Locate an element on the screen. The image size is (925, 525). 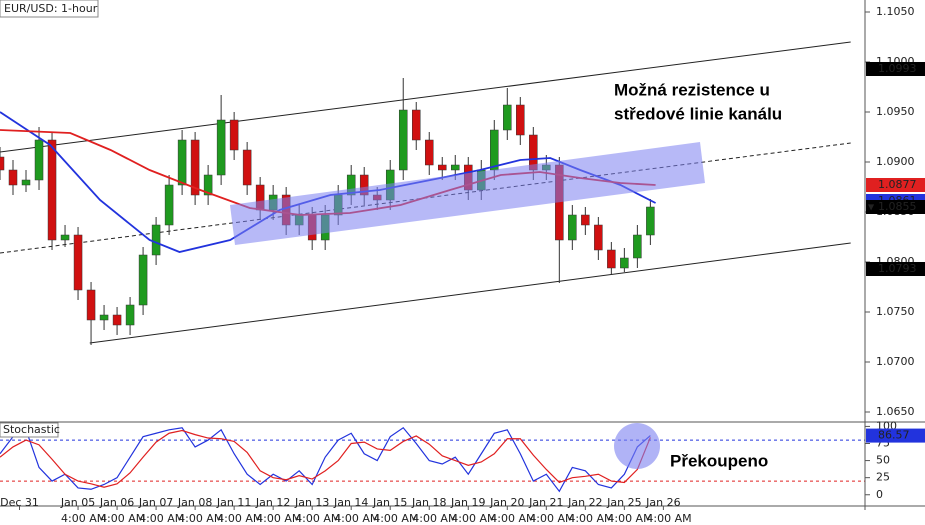
x-tick-label: Jan 08 is located at coordinates (194, 502).